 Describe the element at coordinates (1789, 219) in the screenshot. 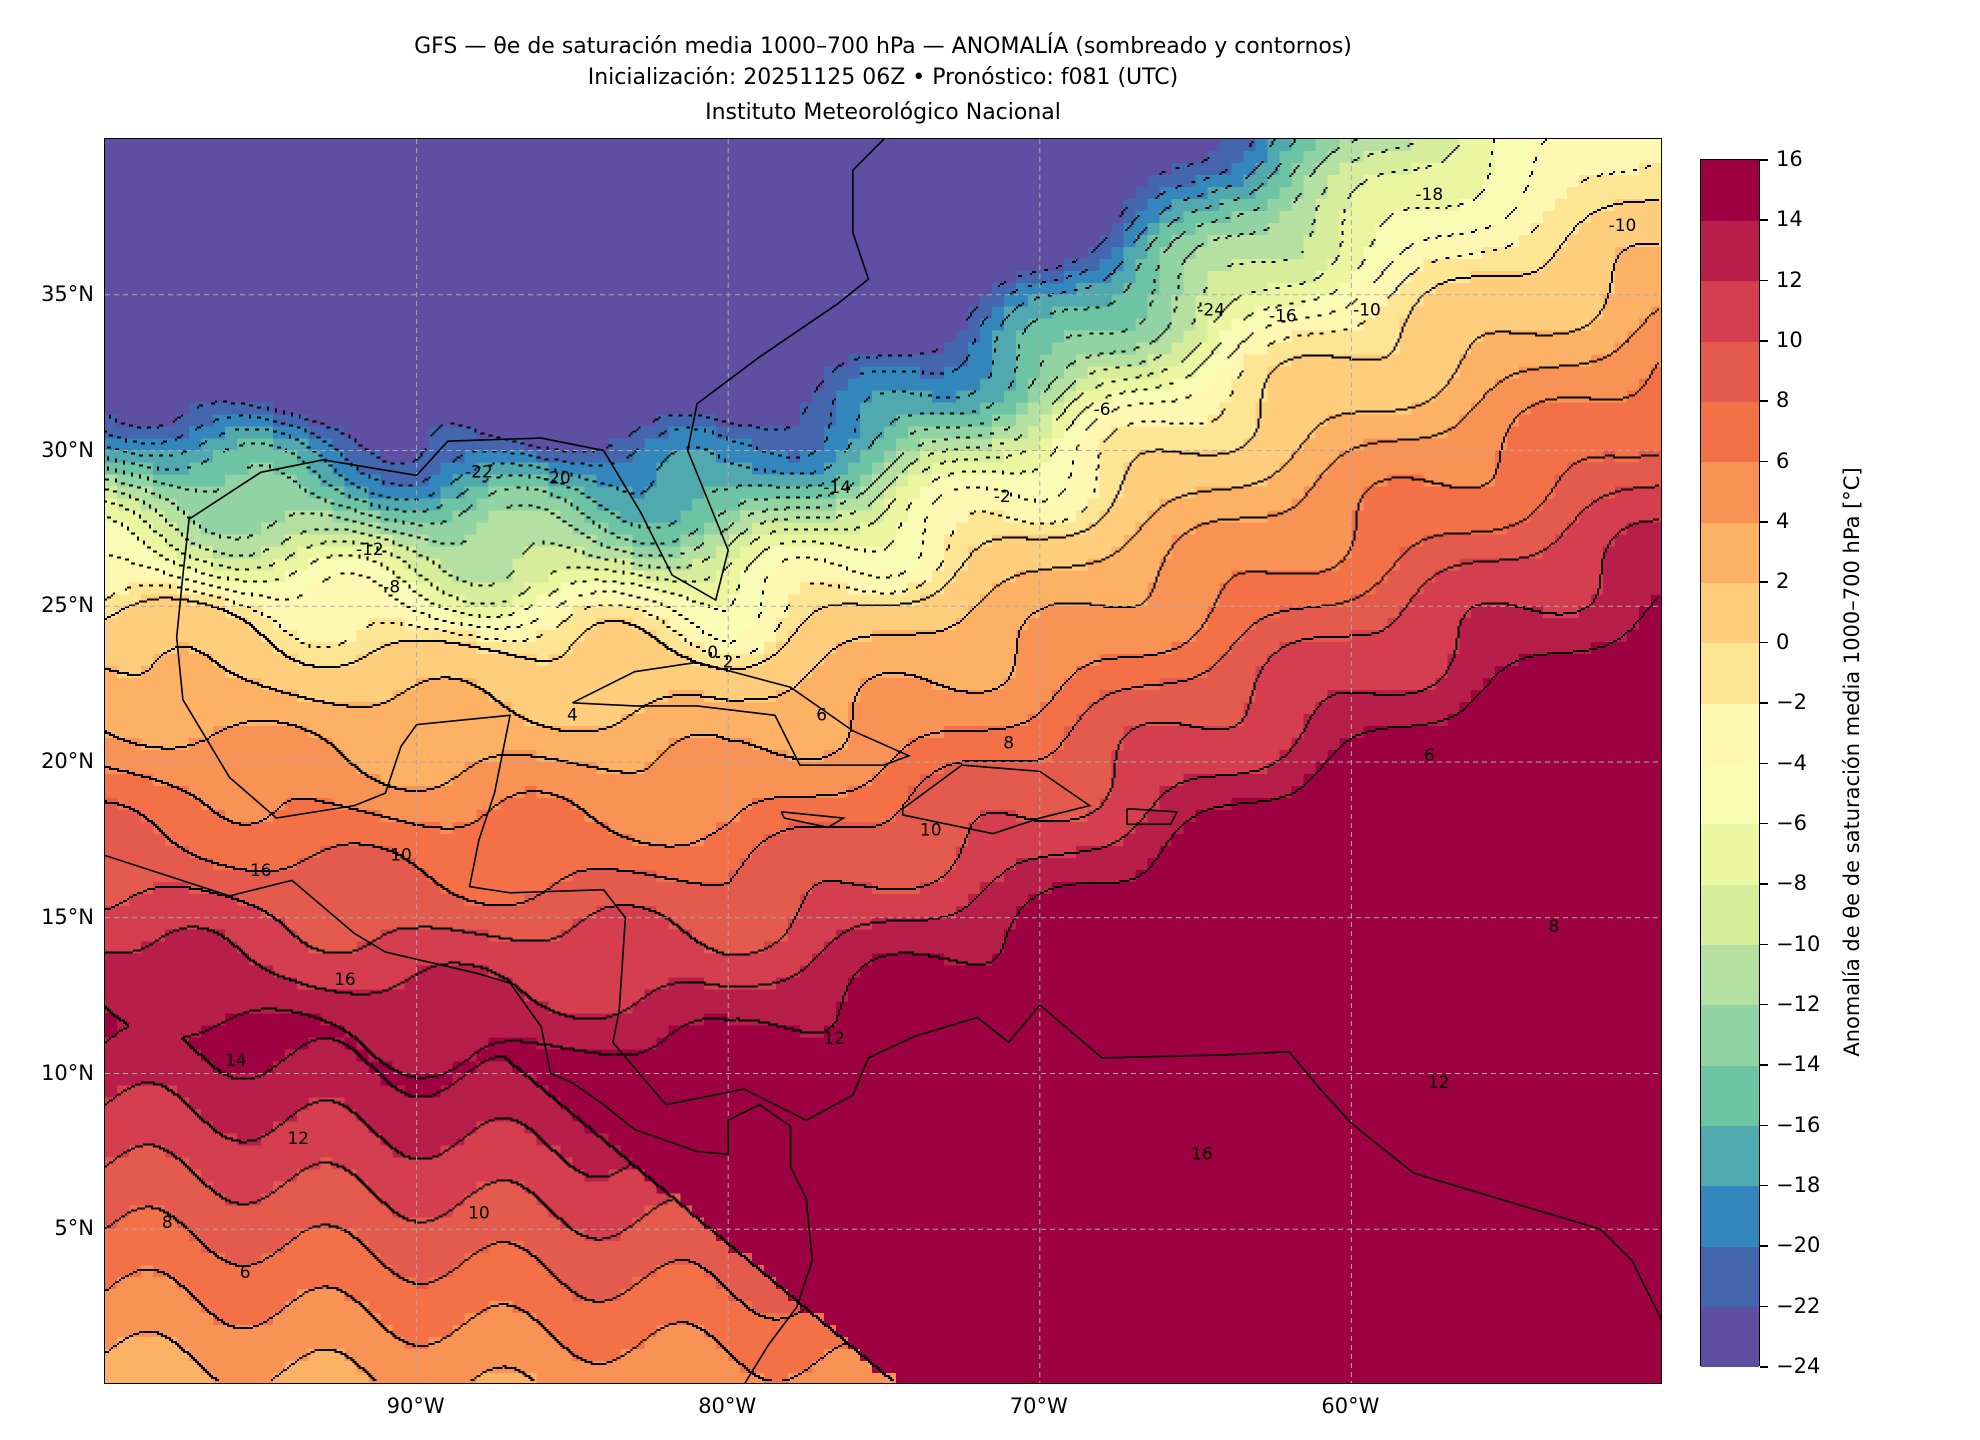

I see `colorbar-tick-label: 14` at that location.